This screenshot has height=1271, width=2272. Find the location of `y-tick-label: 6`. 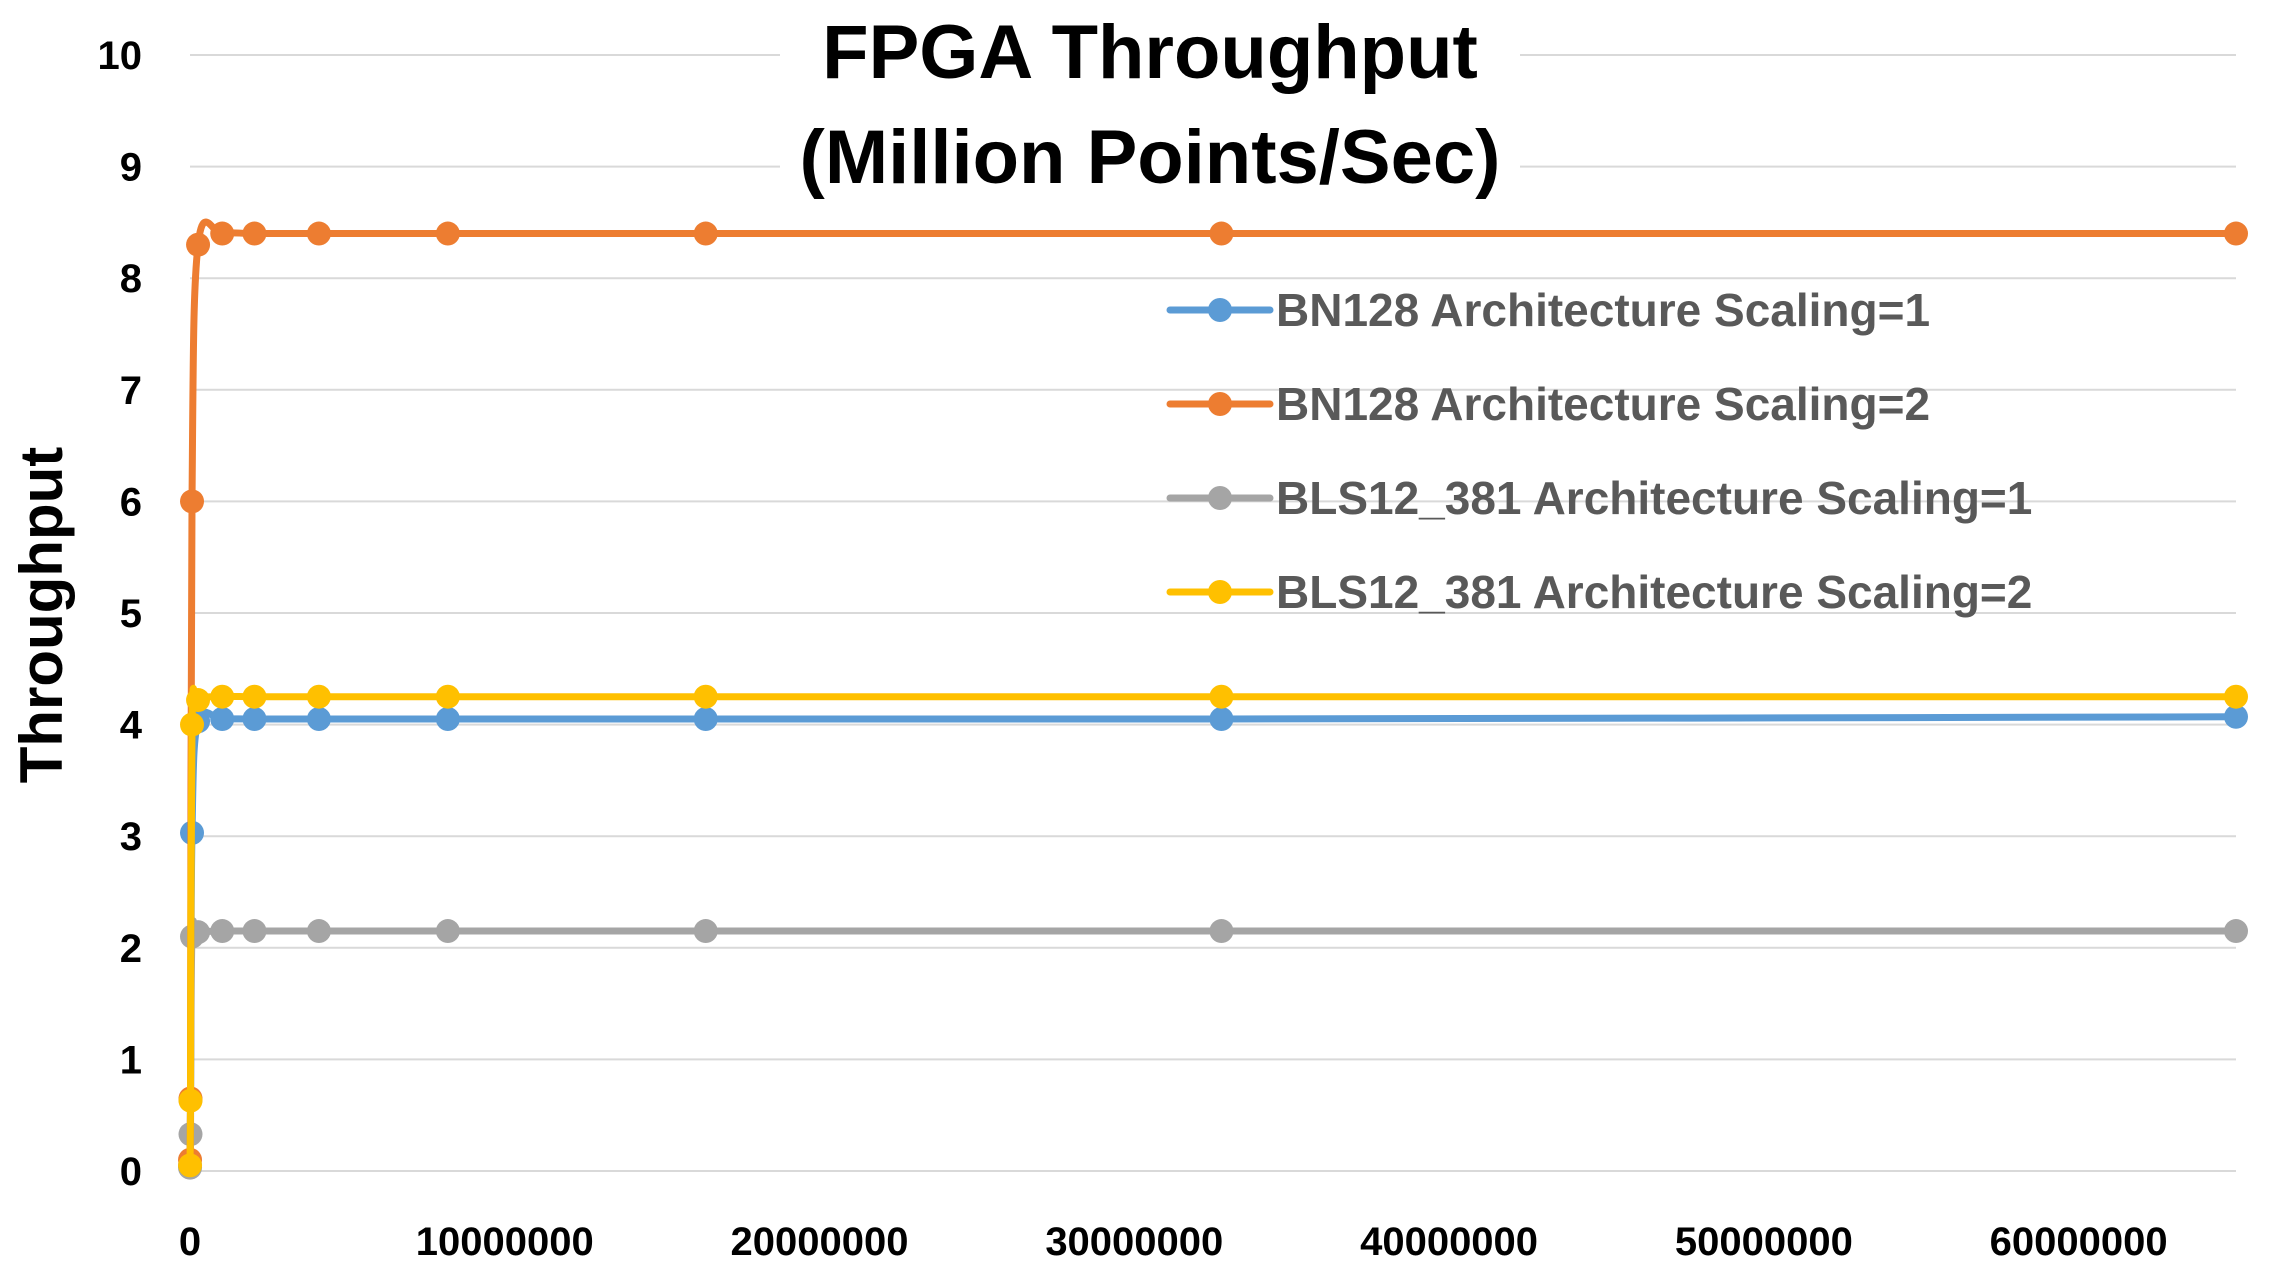

y-tick-label: 6 is located at coordinates (131, 502).